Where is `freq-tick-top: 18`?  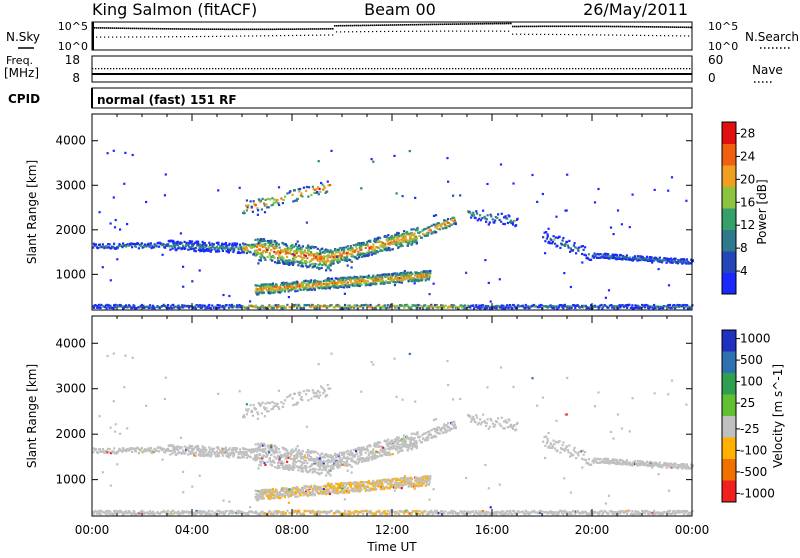
freq-tick-top: 18 is located at coordinates (72, 60).